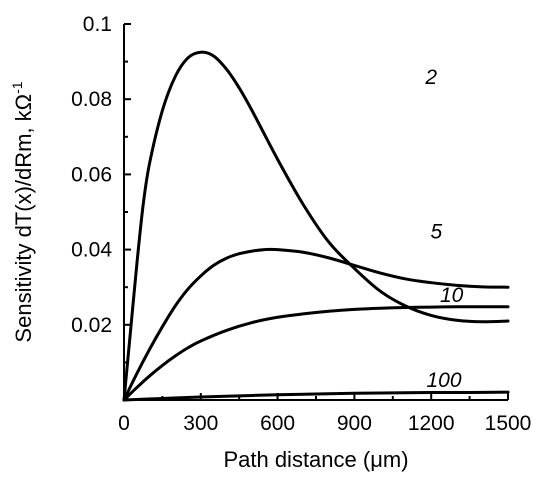 The image size is (548, 483). What do you see at coordinates (91, 99) in the screenshot?
I see `y-tick-label: 0.08` at bounding box center [91, 99].